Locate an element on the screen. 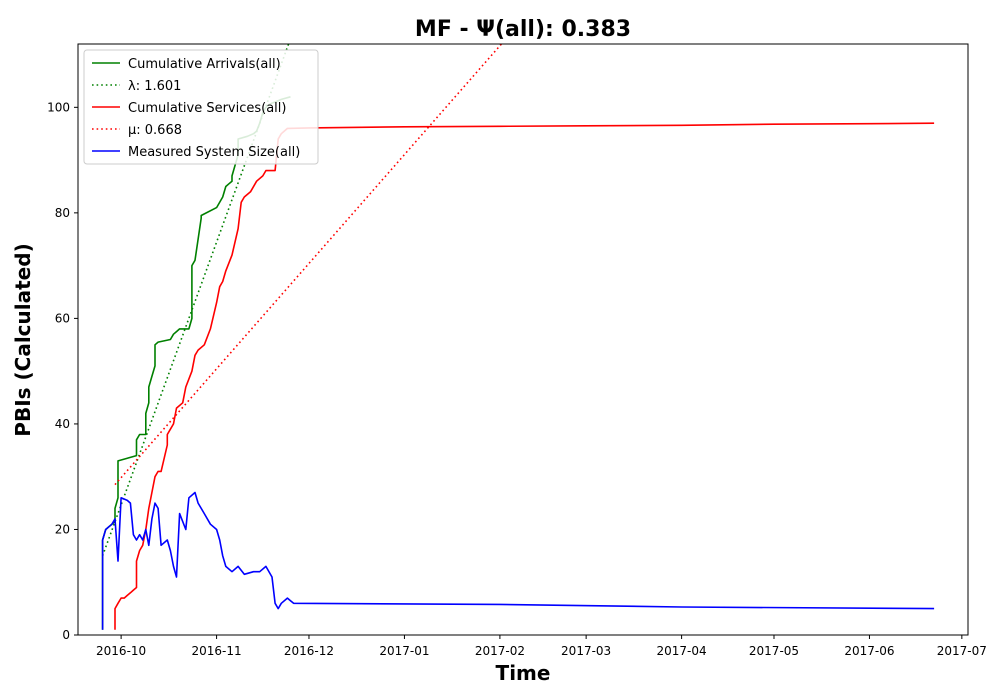  y-axis: 0 20 40 60 80 100 is located at coordinates (62, 371).